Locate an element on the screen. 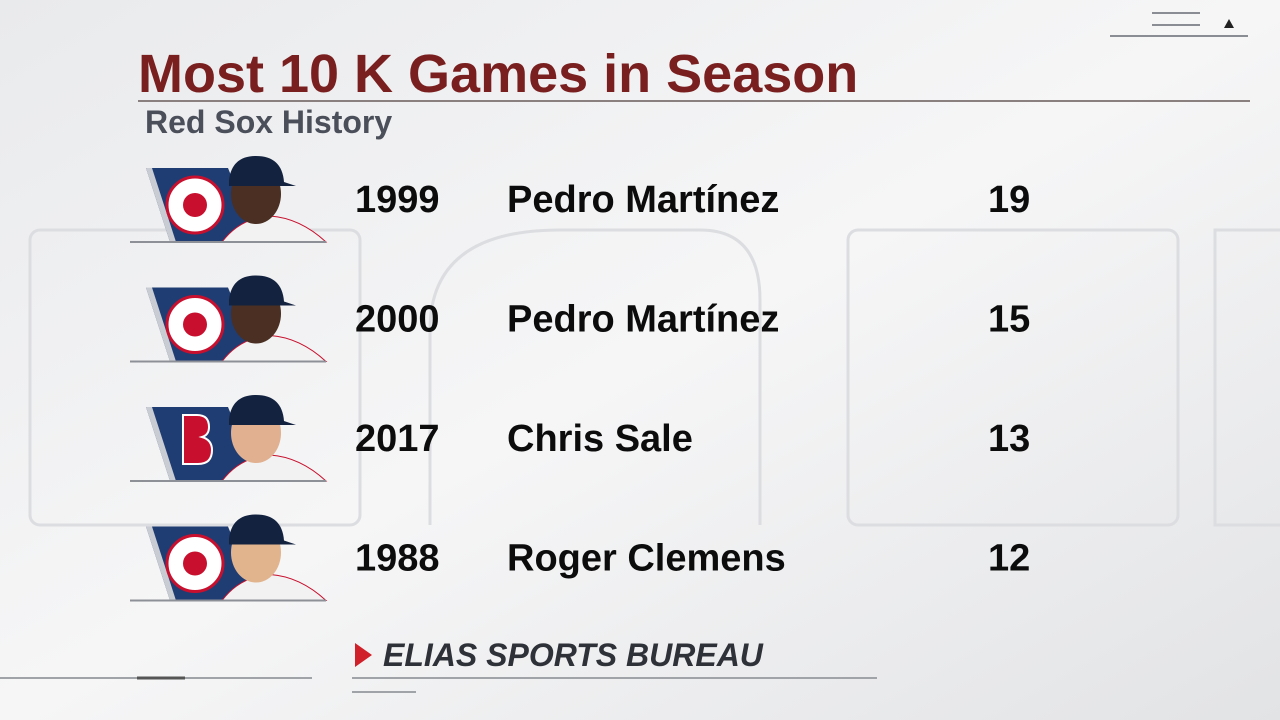 The height and width of the screenshot is (720, 1280). title: Most 10 K Games in Season is located at coordinates (498, 74).